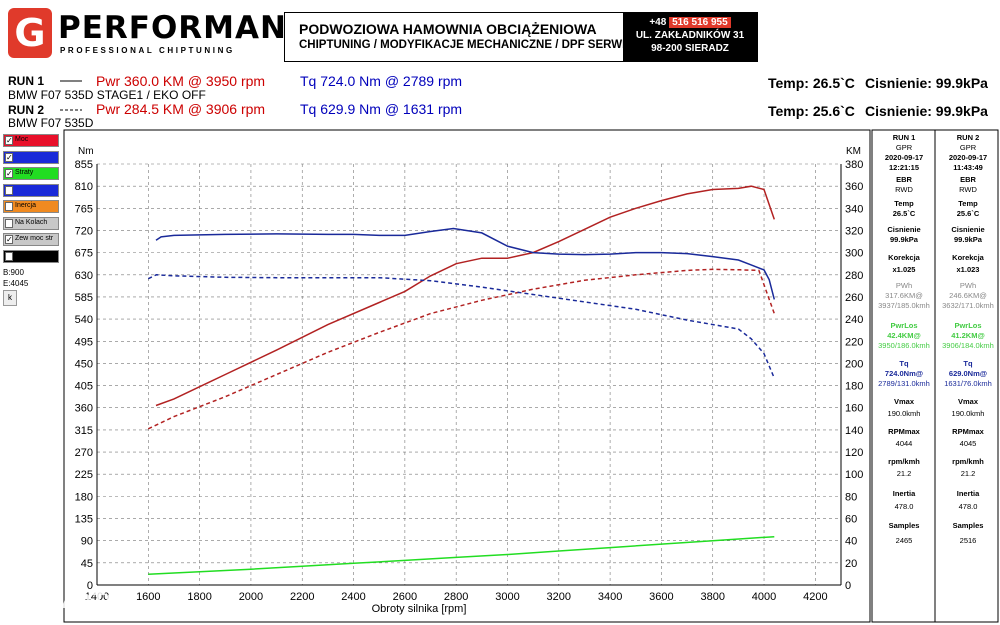 This screenshot has height=625, width=1000. I want to click on stat-temp-label-run2: Temp, so click(968, 203).